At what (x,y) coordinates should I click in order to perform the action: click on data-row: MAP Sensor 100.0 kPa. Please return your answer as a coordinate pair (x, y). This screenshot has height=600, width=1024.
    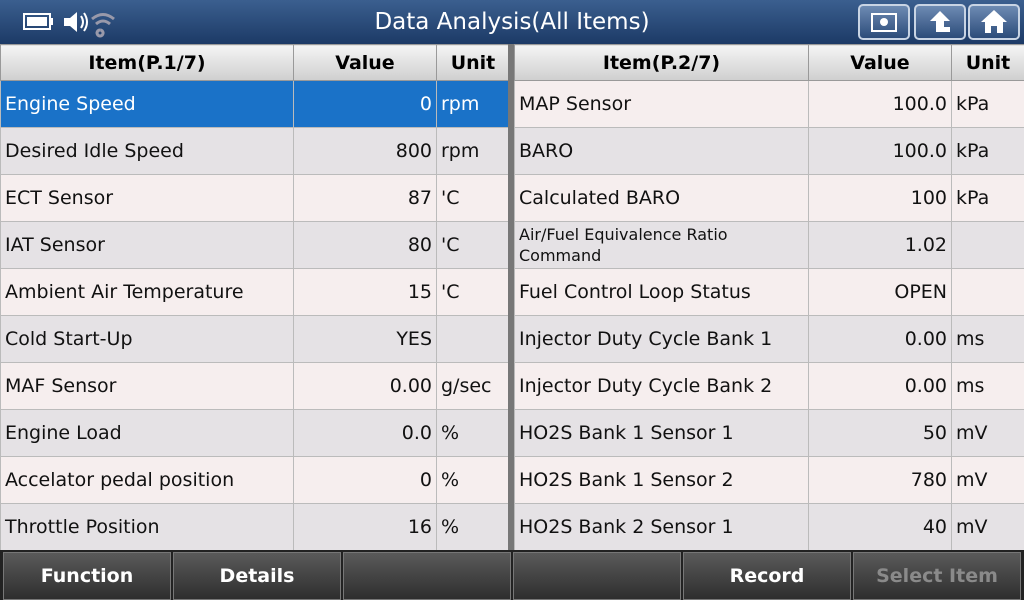
    Looking at the image, I should click on (769, 104).